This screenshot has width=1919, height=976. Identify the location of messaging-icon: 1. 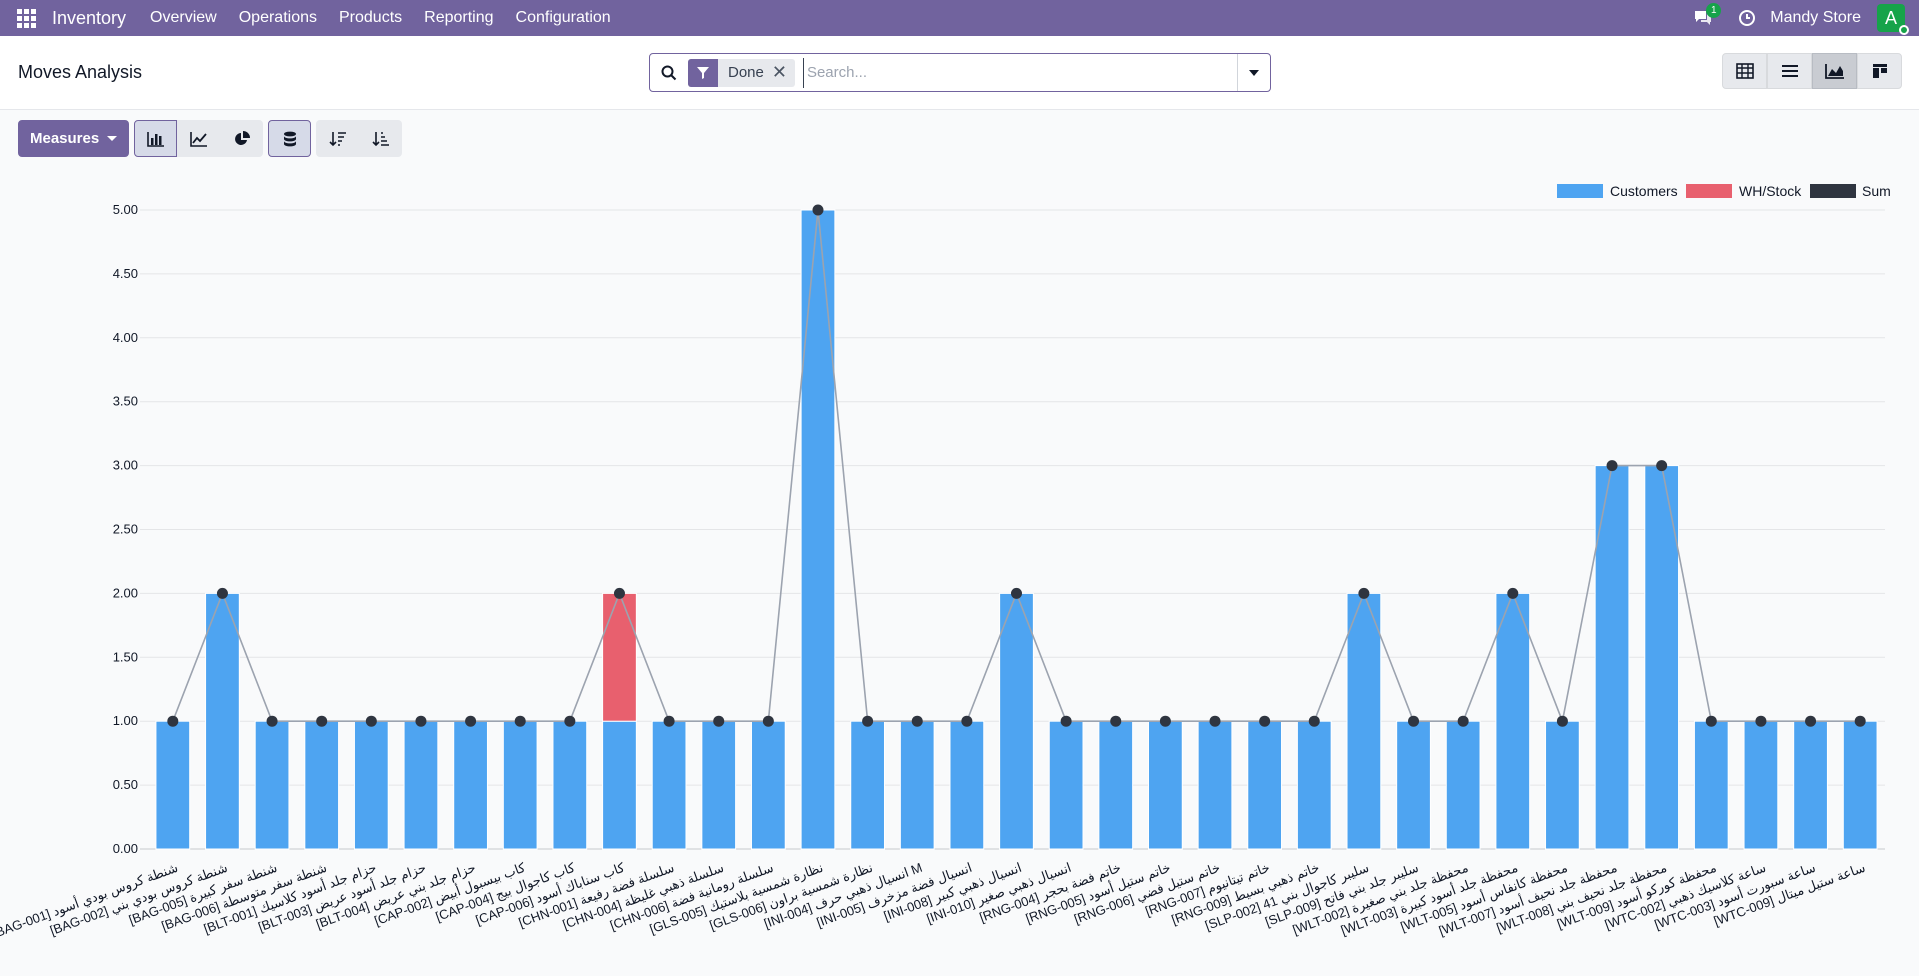
(1705, 18).